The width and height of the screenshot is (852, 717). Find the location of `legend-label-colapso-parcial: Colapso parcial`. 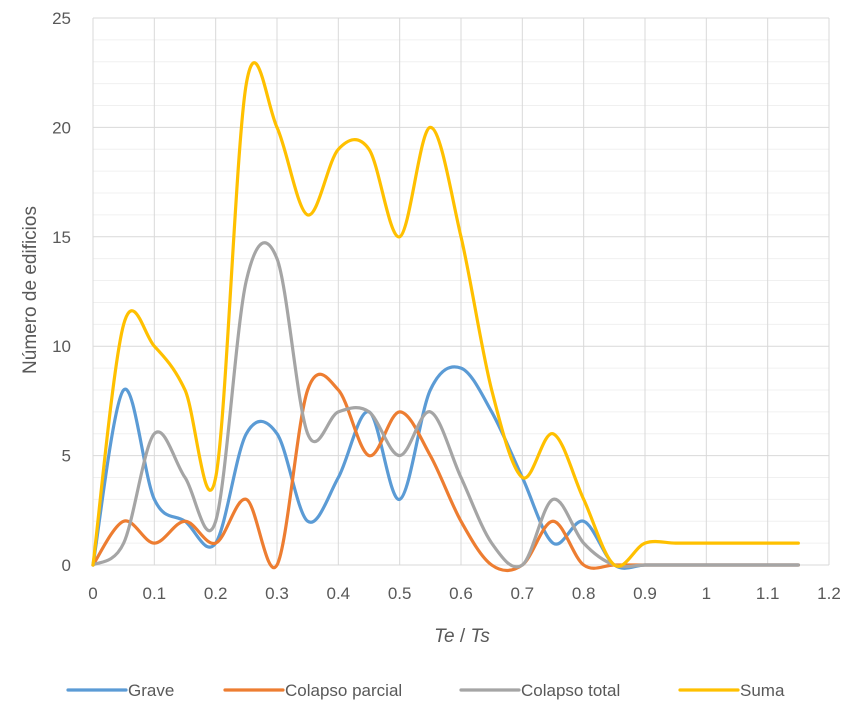

legend-label-colapso-parcial: Colapso parcial is located at coordinates (343, 690).